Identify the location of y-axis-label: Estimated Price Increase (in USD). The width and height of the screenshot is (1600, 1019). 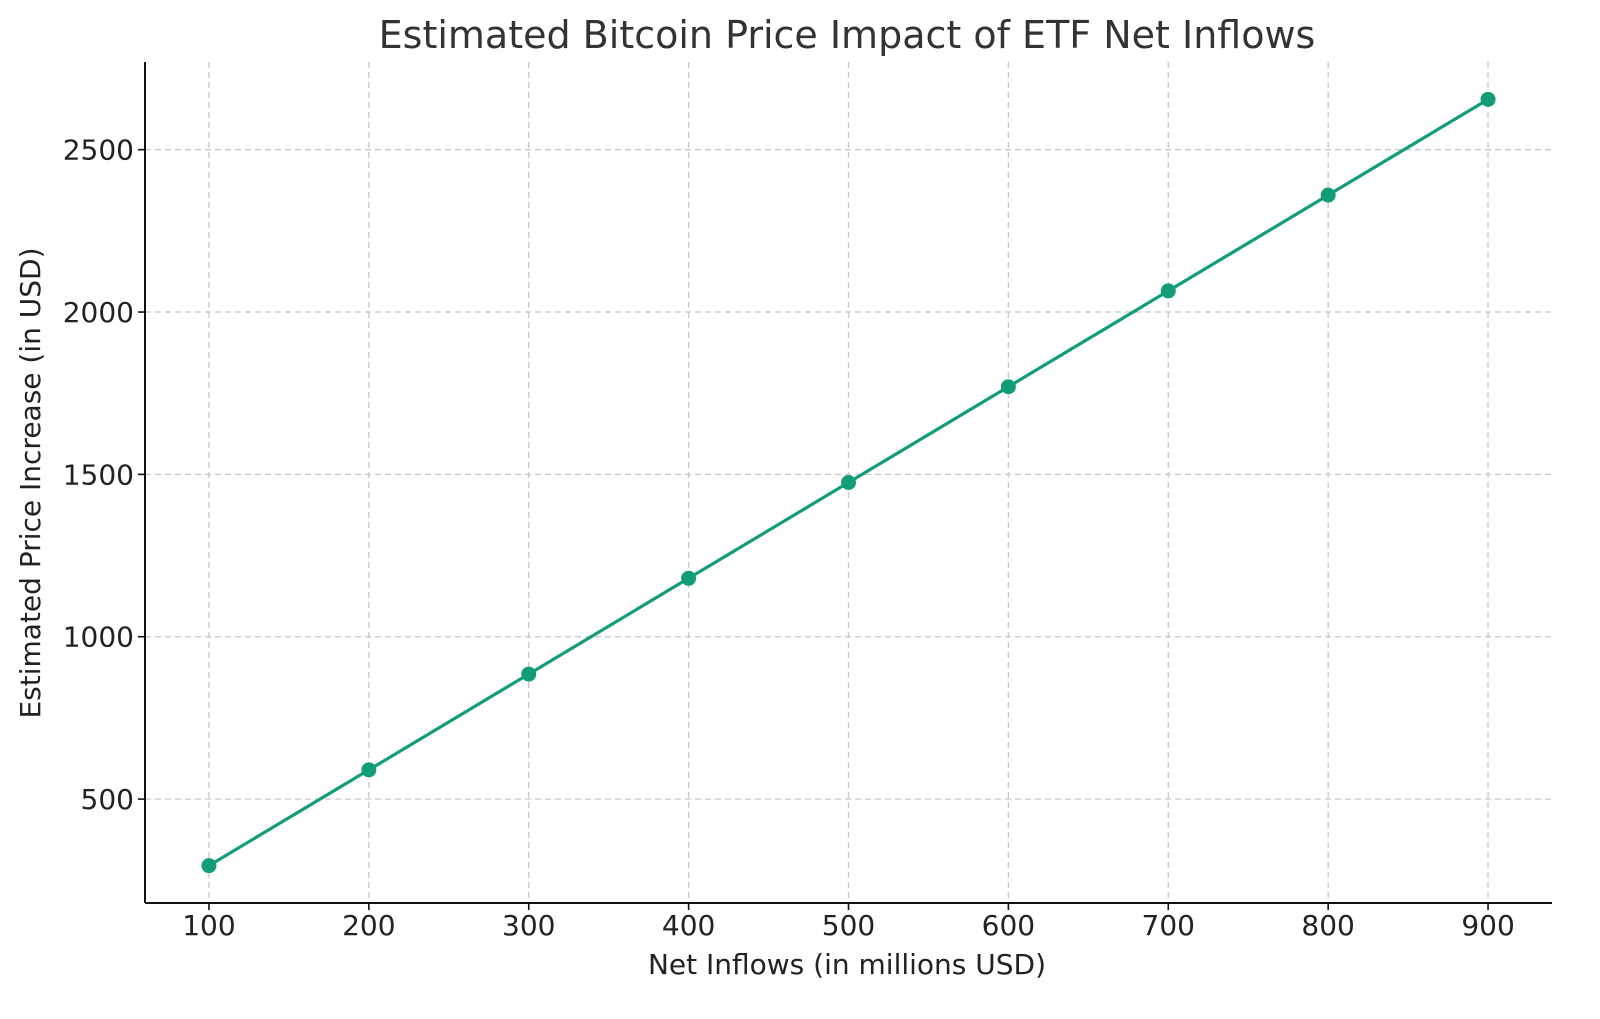
(30, 482).